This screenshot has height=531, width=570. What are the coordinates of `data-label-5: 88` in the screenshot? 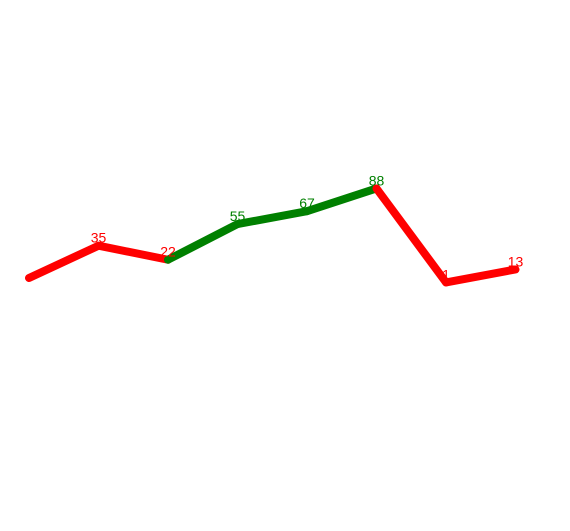 It's located at (377, 180).